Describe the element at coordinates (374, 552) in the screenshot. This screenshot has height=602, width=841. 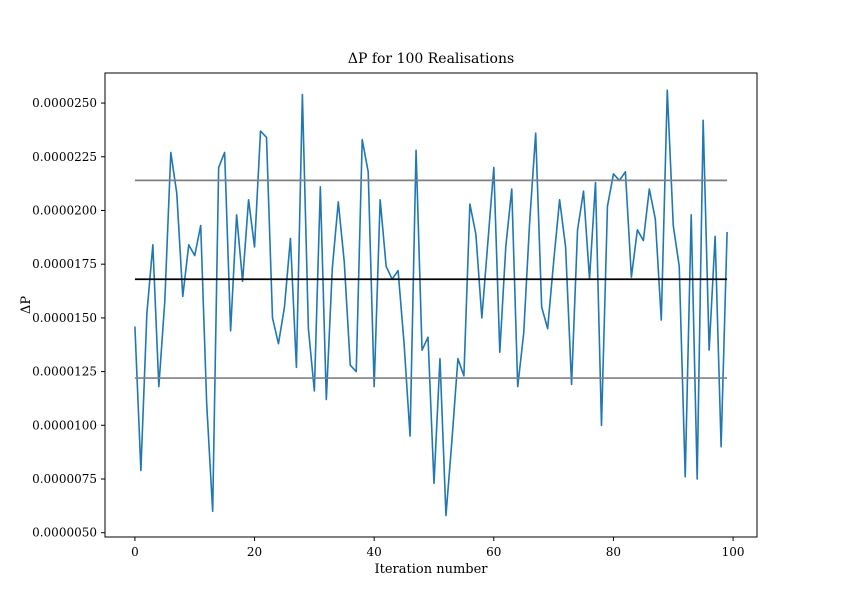
I see `x-tick-label: 40` at that location.